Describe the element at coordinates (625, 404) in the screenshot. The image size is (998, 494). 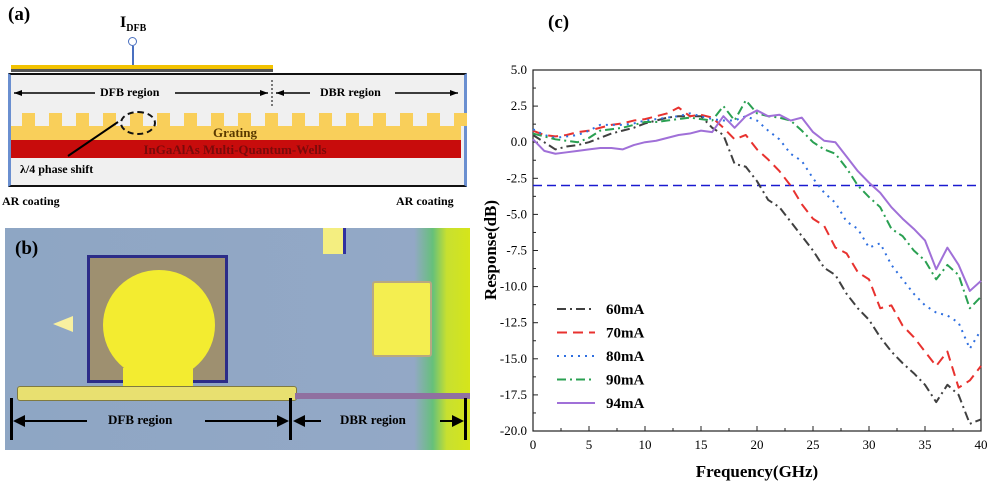
I see `legend-label-94mA: 94mA` at that location.